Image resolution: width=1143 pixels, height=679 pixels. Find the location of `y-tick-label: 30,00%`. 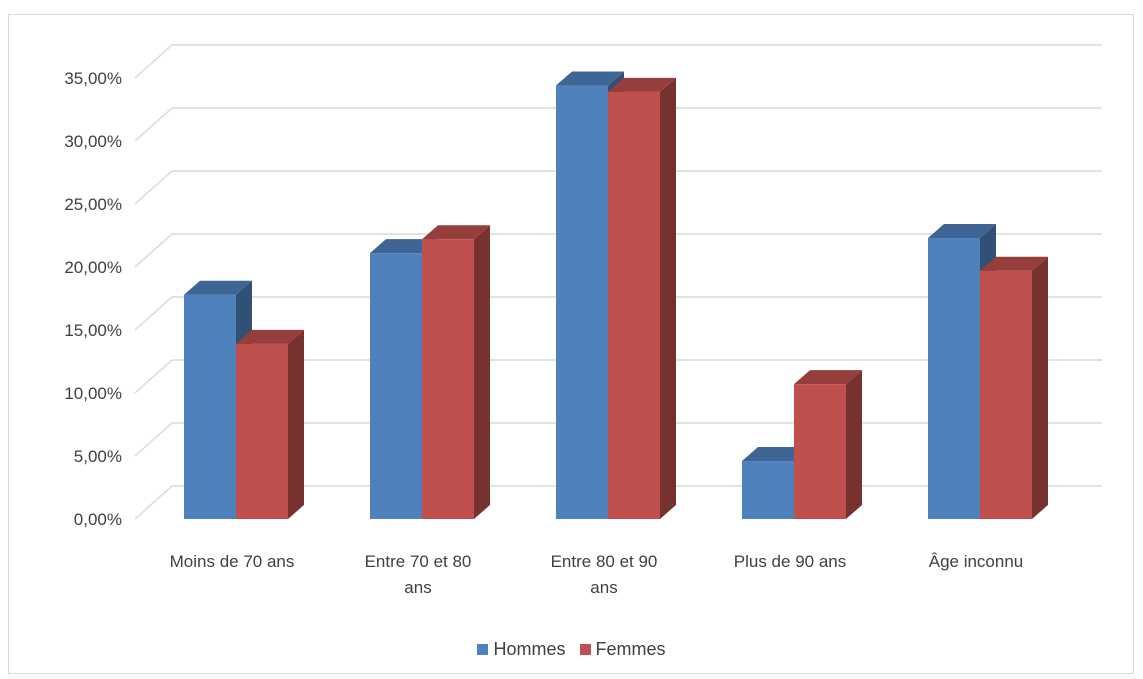

y-tick-label: 30,00% is located at coordinates (93, 141).